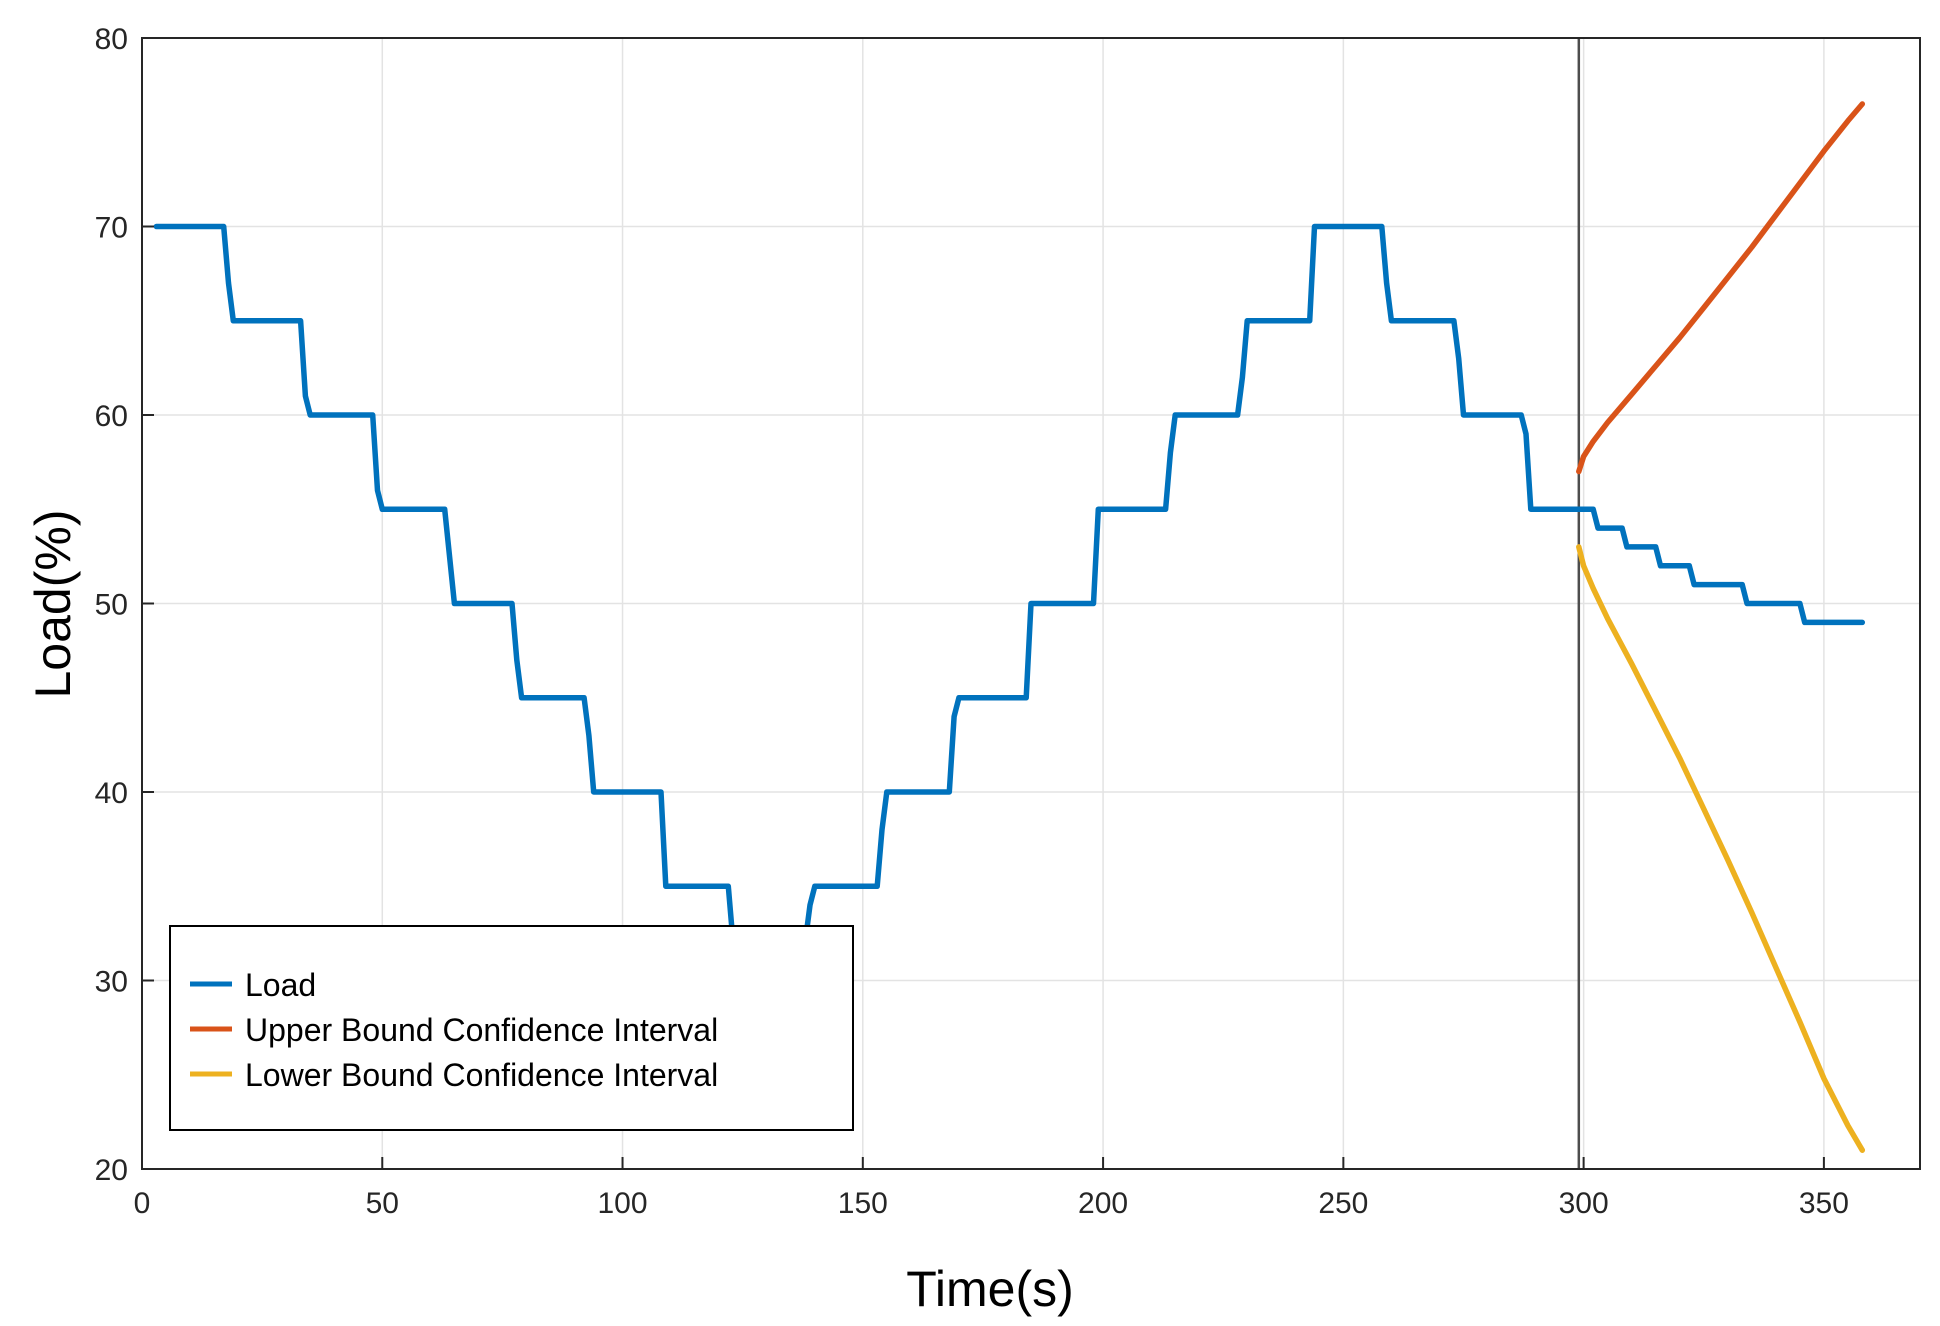  What do you see at coordinates (1824, 1203) in the screenshot?
I see `x-tick-label: 350` at bounding box center [1824, 1203].